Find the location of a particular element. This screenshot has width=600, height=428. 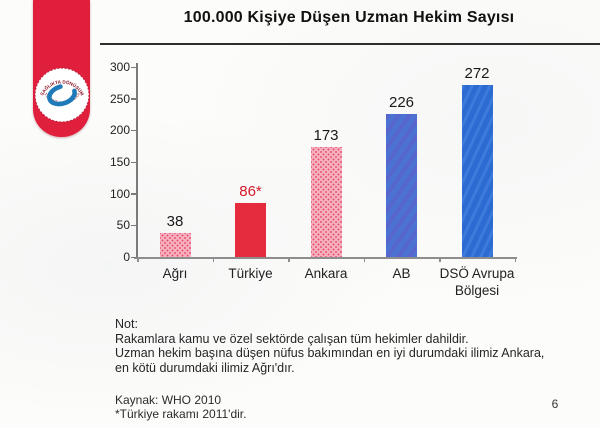

bar-value-label: 86* is located at coordinates (250, 191).